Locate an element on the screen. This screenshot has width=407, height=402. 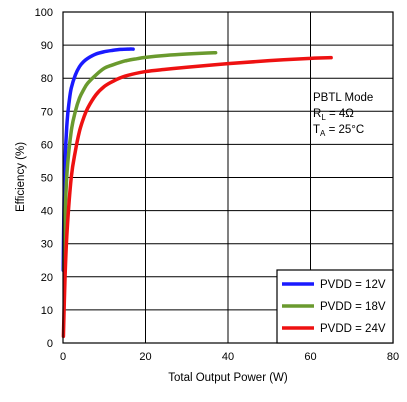
y-tick-label: 50 is located at coordinates (47, 179).